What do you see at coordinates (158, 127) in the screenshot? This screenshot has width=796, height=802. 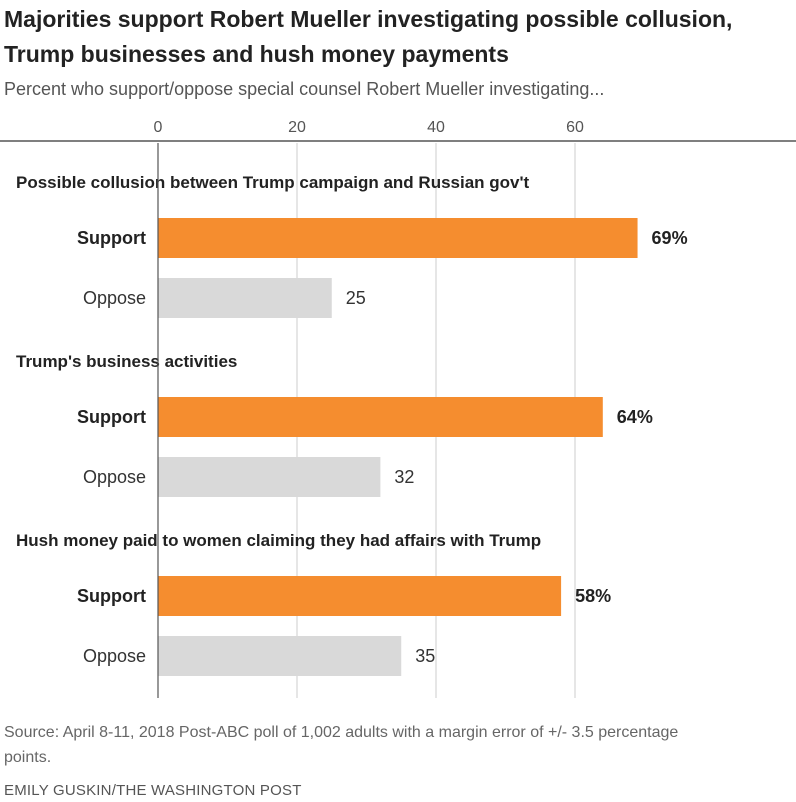 I see `x-tick-label: 0` at bounding box center [158, 127].